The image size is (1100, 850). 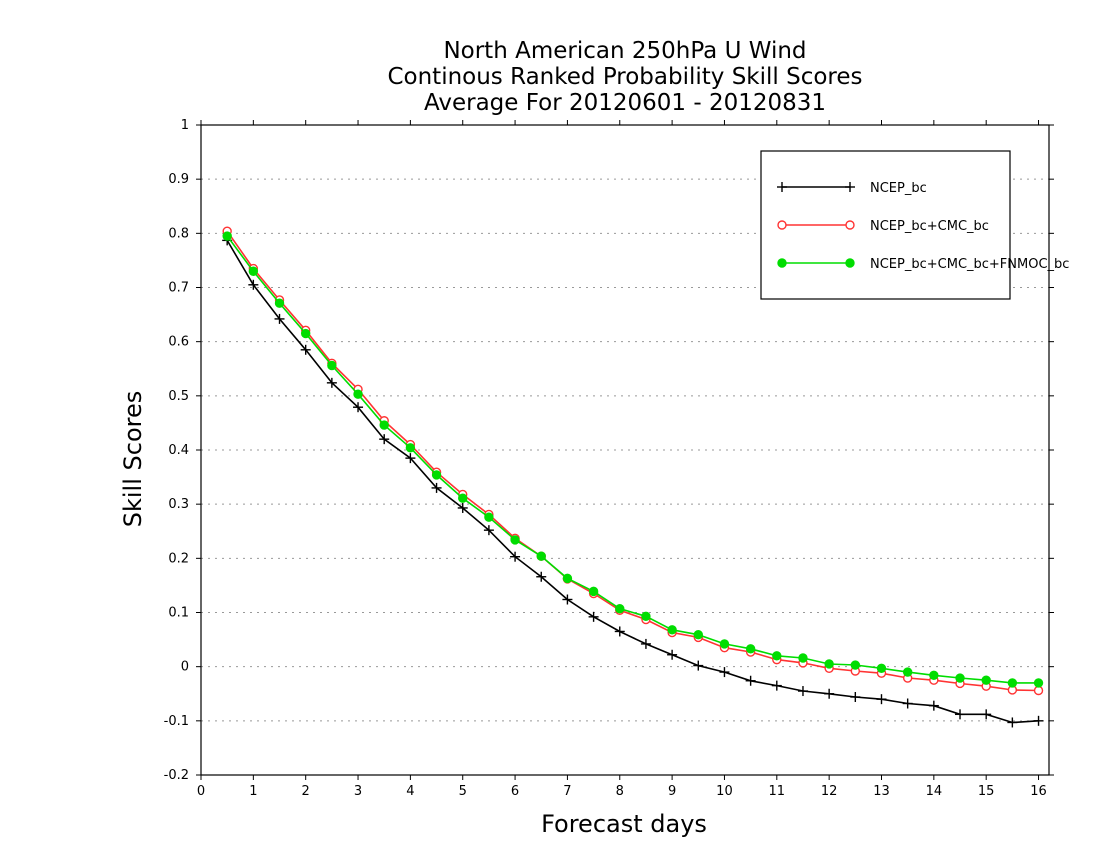 What do you see at coordinates (929, 226) in the screenshot?
I see `legend-label: NCEP_bc+CMC_bc` at bounding box center [929, 226].